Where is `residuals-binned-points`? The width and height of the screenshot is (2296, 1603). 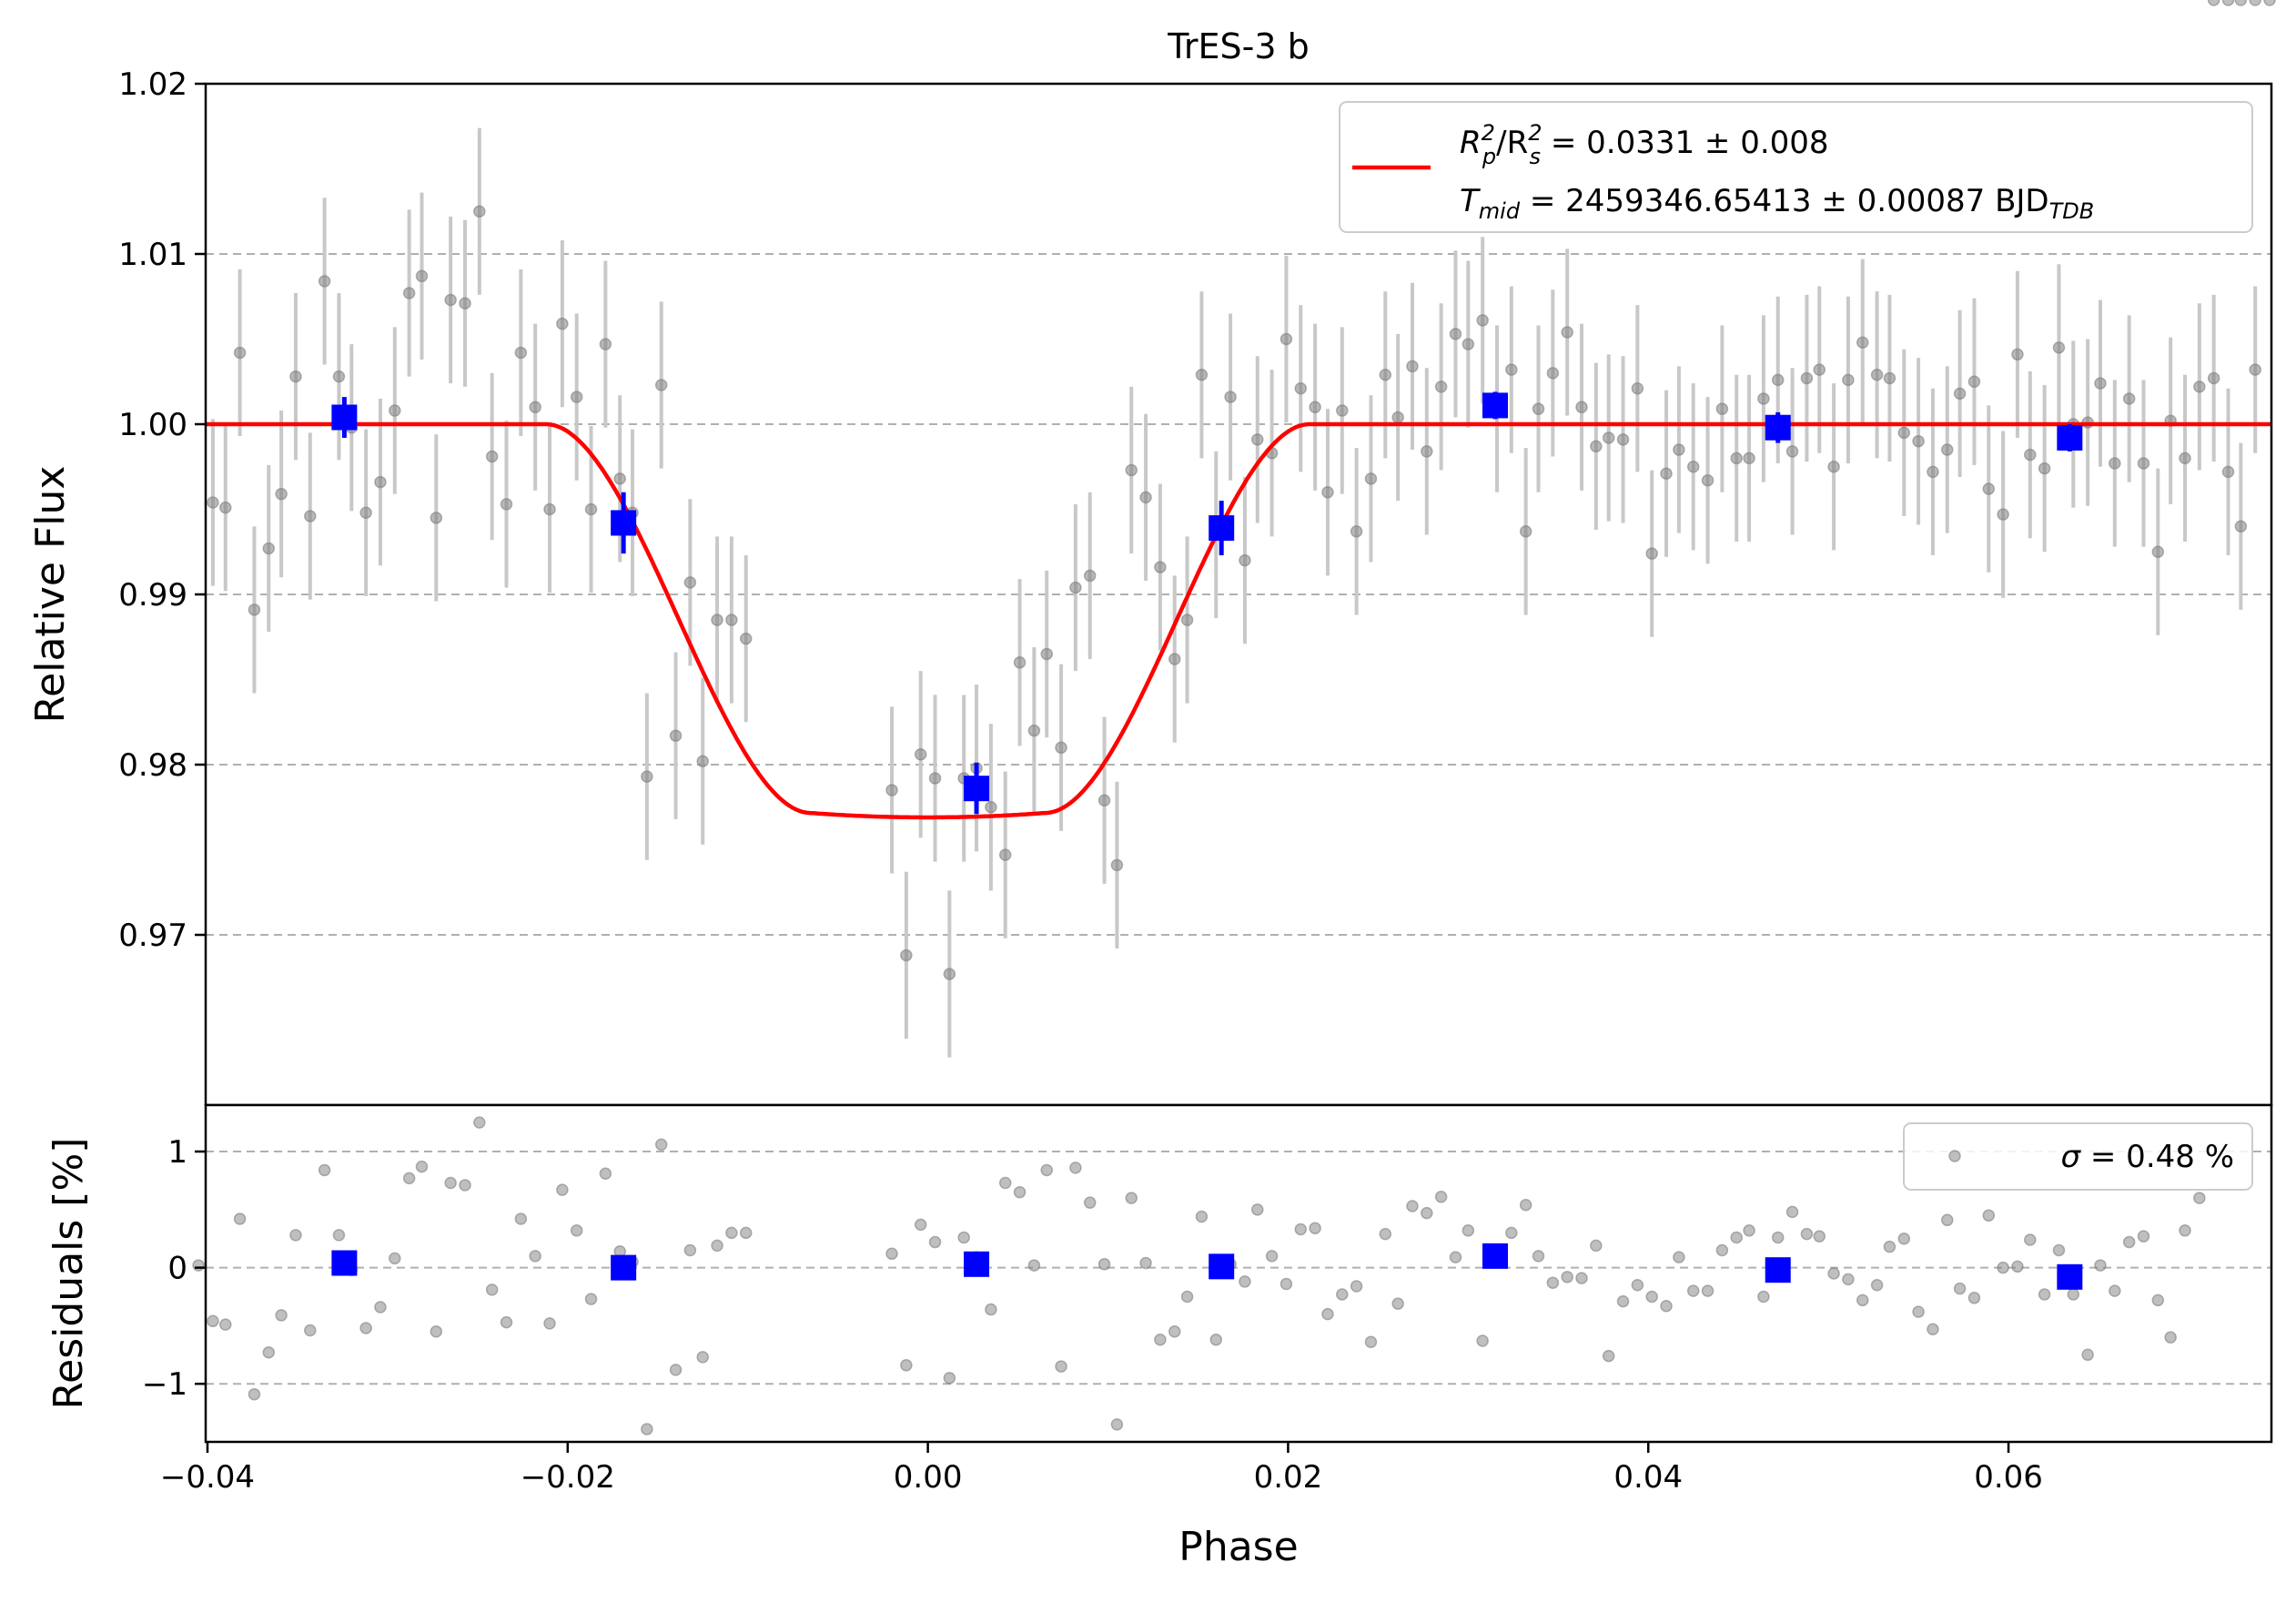 residuals-binned-points is located at coordinates (1207, 1266).